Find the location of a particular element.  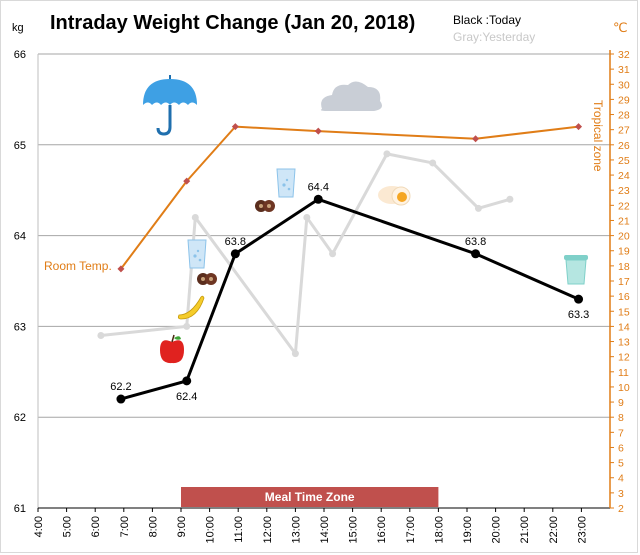

cloud-icon is located at coordinates (351, 96).